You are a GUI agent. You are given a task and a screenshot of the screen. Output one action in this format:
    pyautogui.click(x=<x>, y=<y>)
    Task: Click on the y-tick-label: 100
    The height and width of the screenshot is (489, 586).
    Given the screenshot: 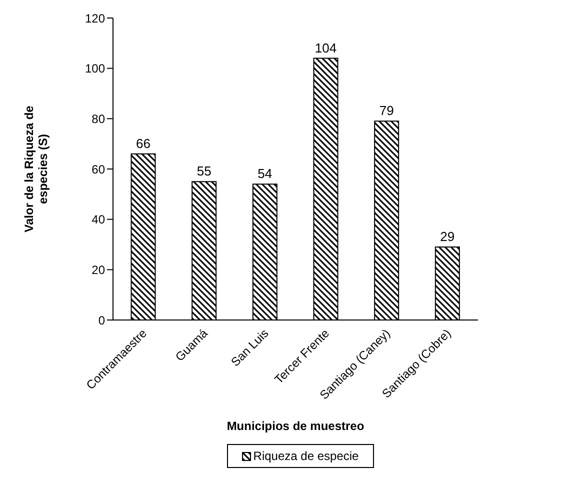 What is the action you would take?
    pyautogui.click(x=95, y=69)
    